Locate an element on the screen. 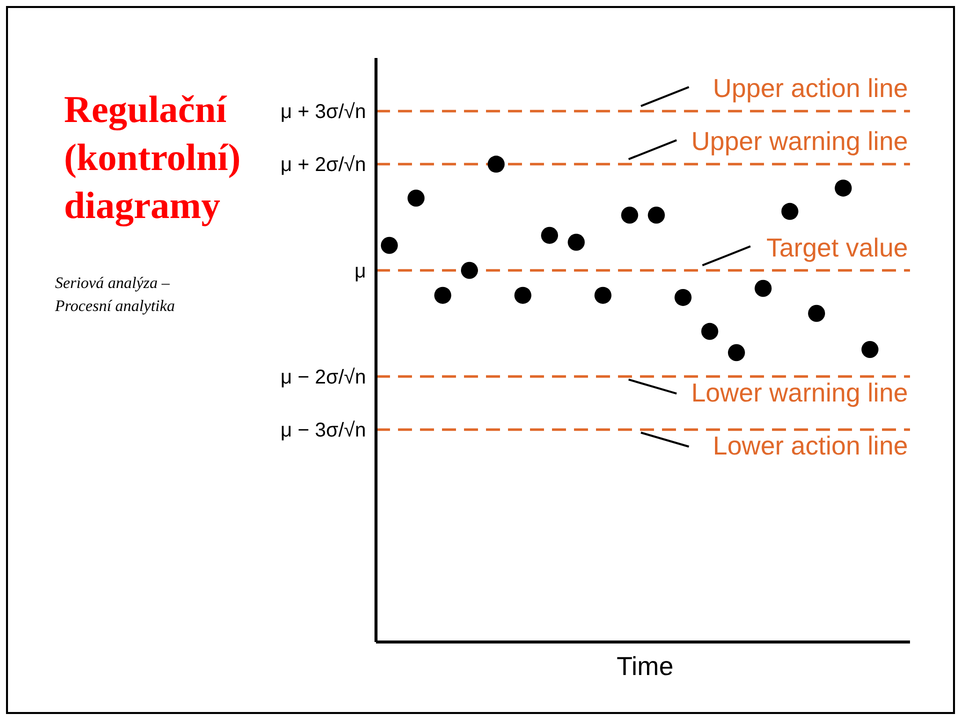 The height and width of the screenshot is (720, 961). ref-line-label: Lower warning line is located at coordinates (799, 393).